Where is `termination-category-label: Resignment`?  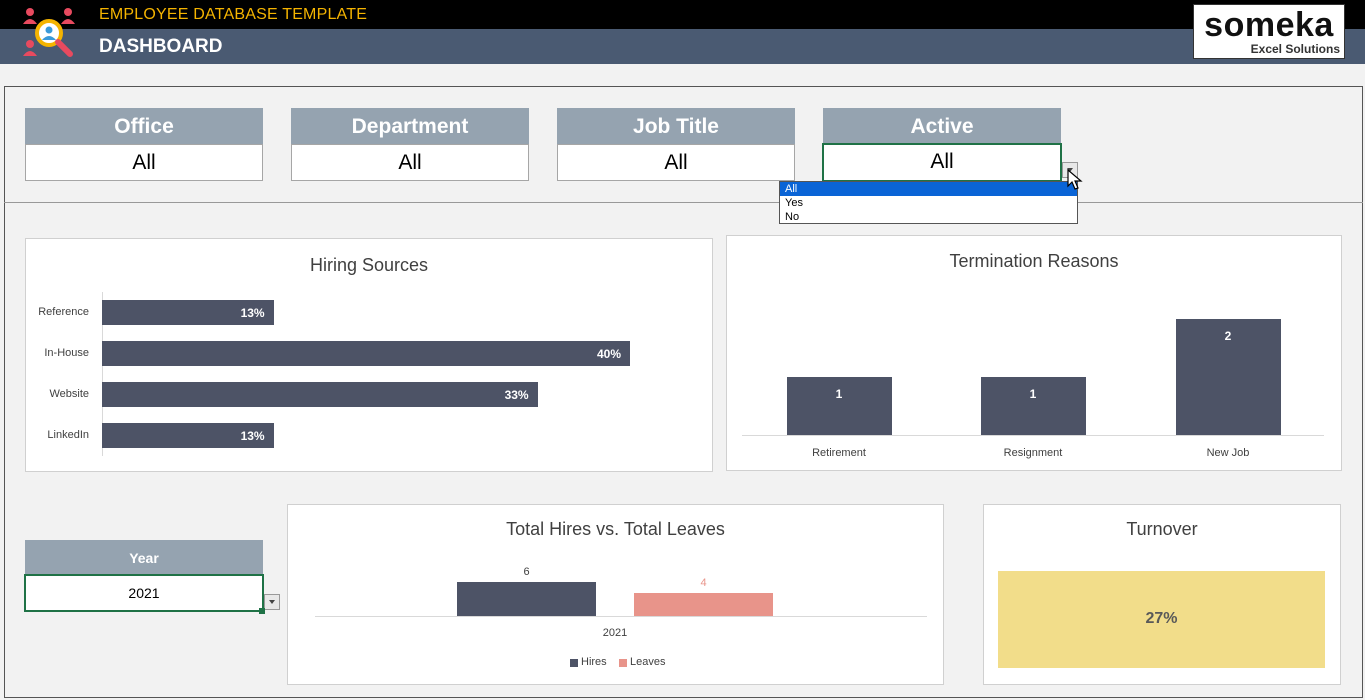
termination-category-label: Resignment is located at coordinates (1033, 453).